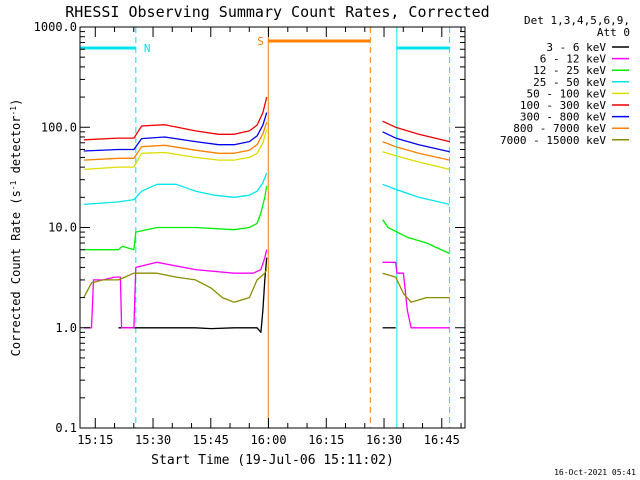  What do you see at coordinates (260, 41) in the screenshot?
I see `flag-label: S` at bounding box center [260, 41].